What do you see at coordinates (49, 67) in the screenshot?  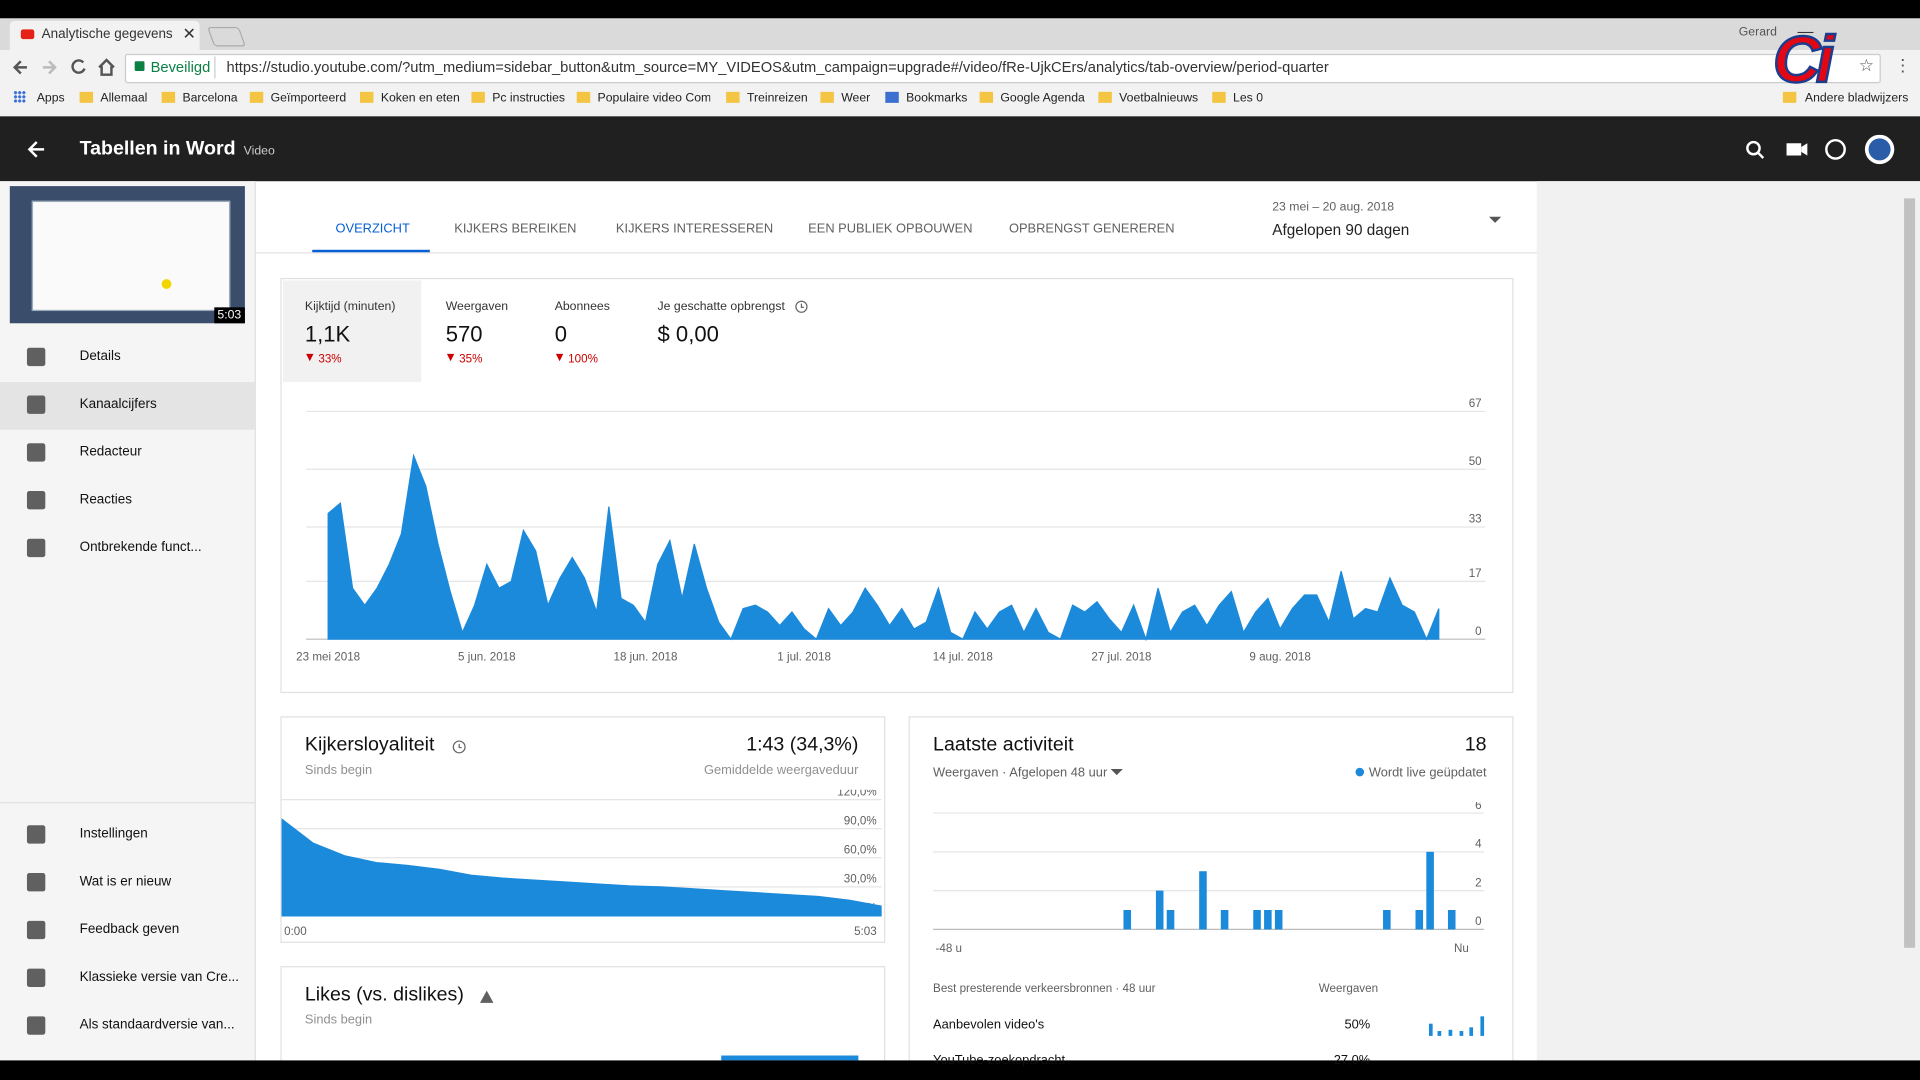 I see `forward-button` at bounding box center [49, 67].